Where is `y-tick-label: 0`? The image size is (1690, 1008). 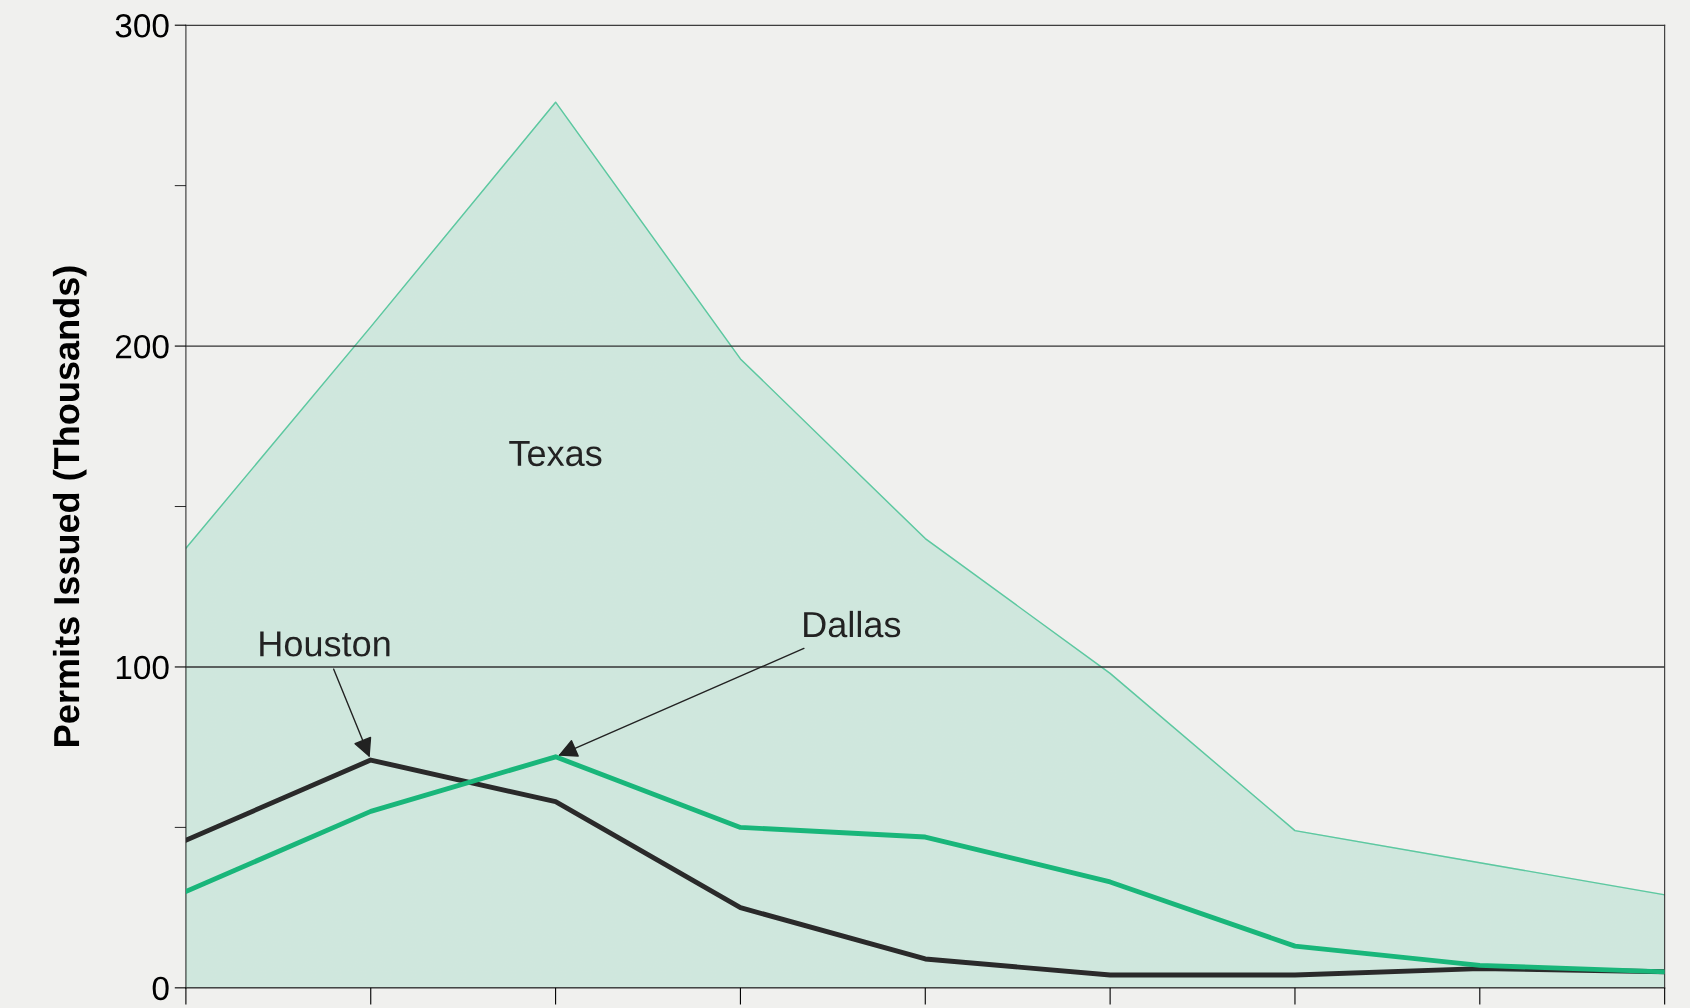 y-tick-label: 0 is located at coordinates (160, 988).